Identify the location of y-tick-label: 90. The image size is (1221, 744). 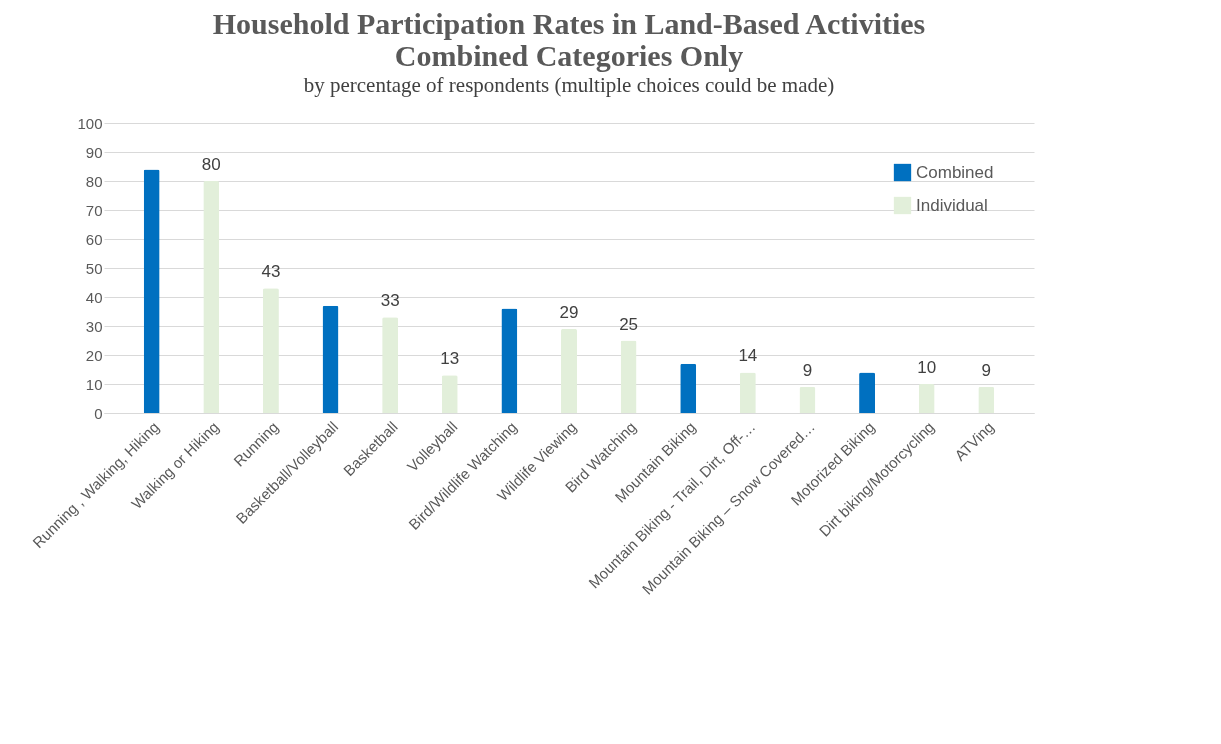
(94, 152).